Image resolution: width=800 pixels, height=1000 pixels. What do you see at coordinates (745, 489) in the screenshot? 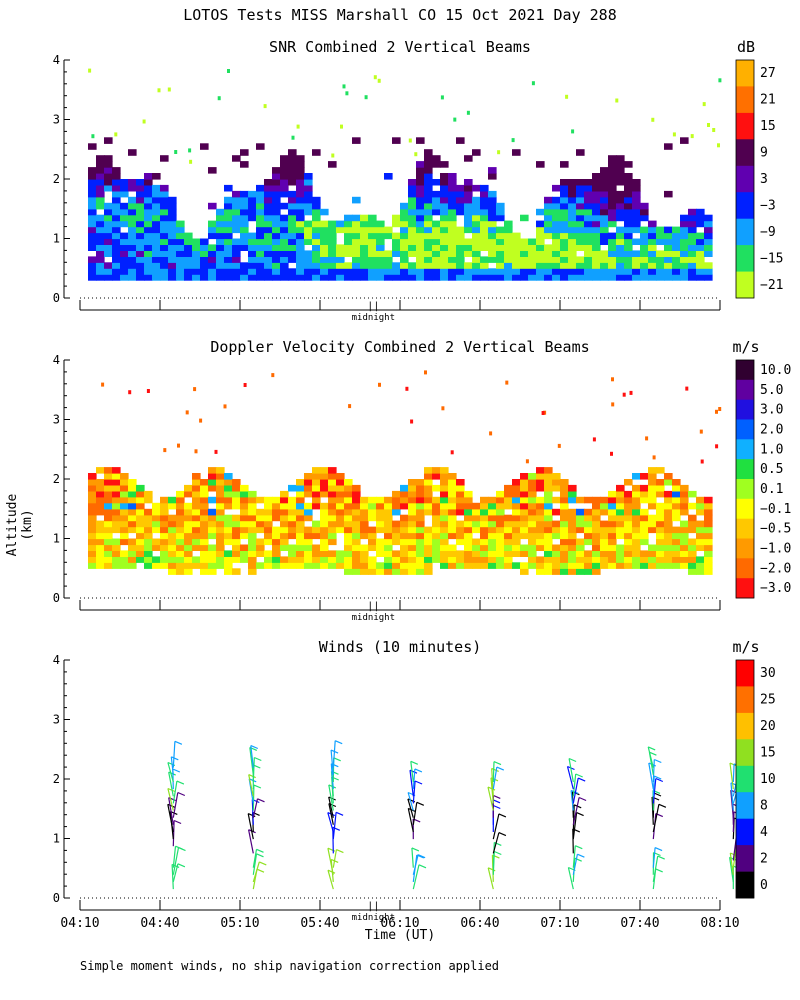
I see `colorbar-2-swatch` at bounding box center [745, 489].